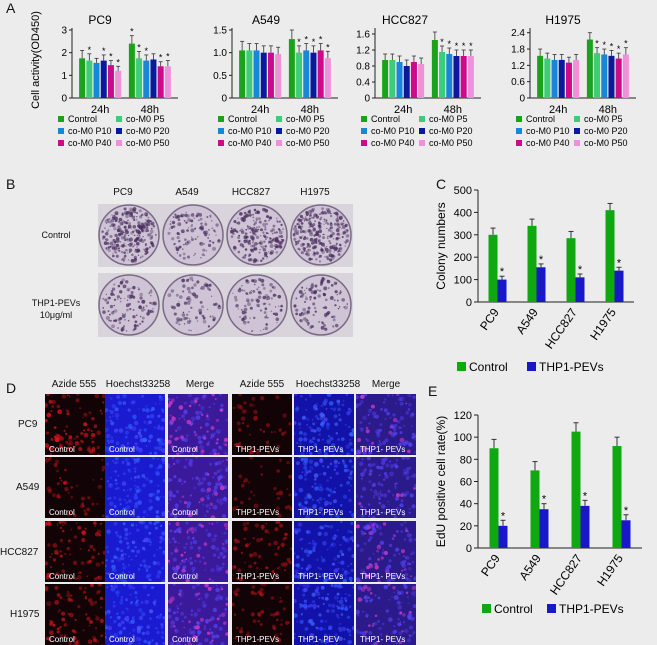 This screenshot has height=645, width=657. What do you see at coordinates (518, 50) in the screenshot?
I see `y-tick-label: 1.8` at bounding box center [518, 50].